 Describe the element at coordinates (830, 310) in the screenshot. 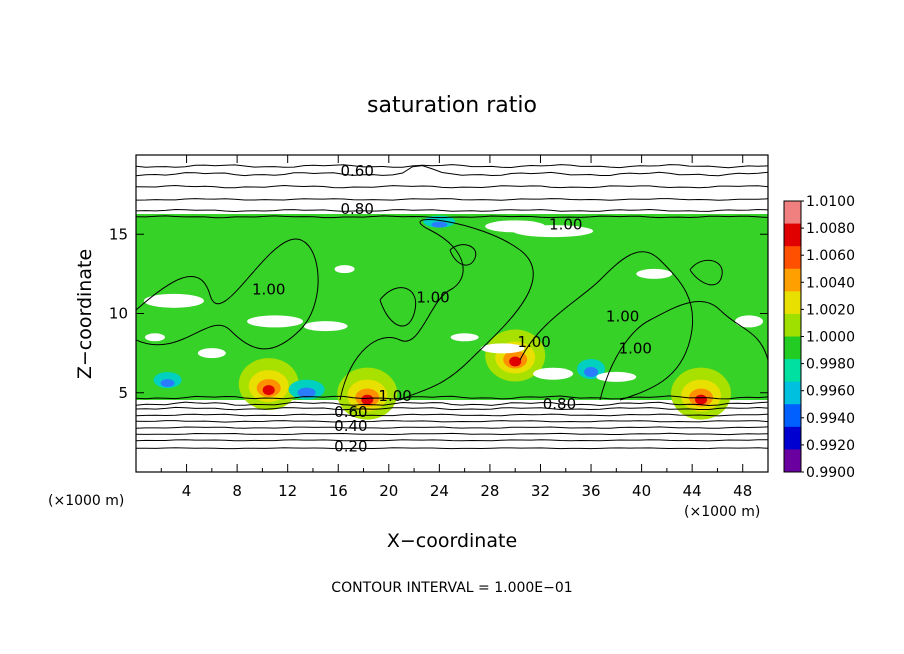

I see `colorbar-label: 1.0020` at that location.